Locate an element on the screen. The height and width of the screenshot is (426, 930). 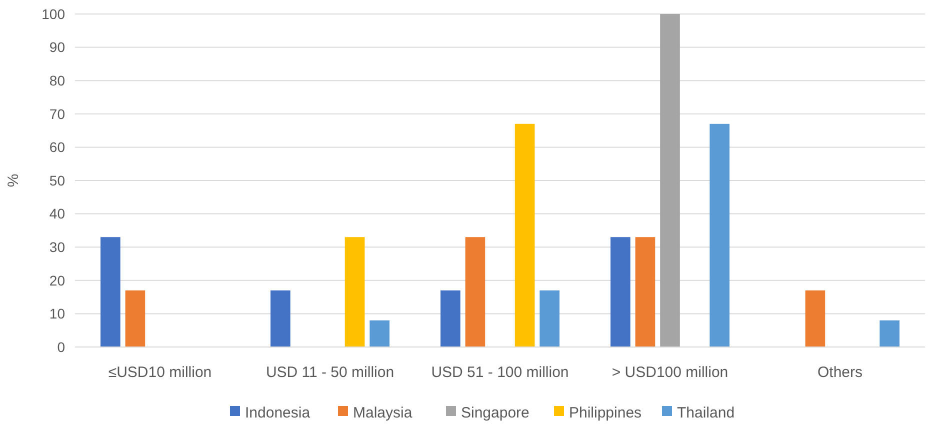
x-tick-label: > USD100 million is located at coordinates (670, 372).